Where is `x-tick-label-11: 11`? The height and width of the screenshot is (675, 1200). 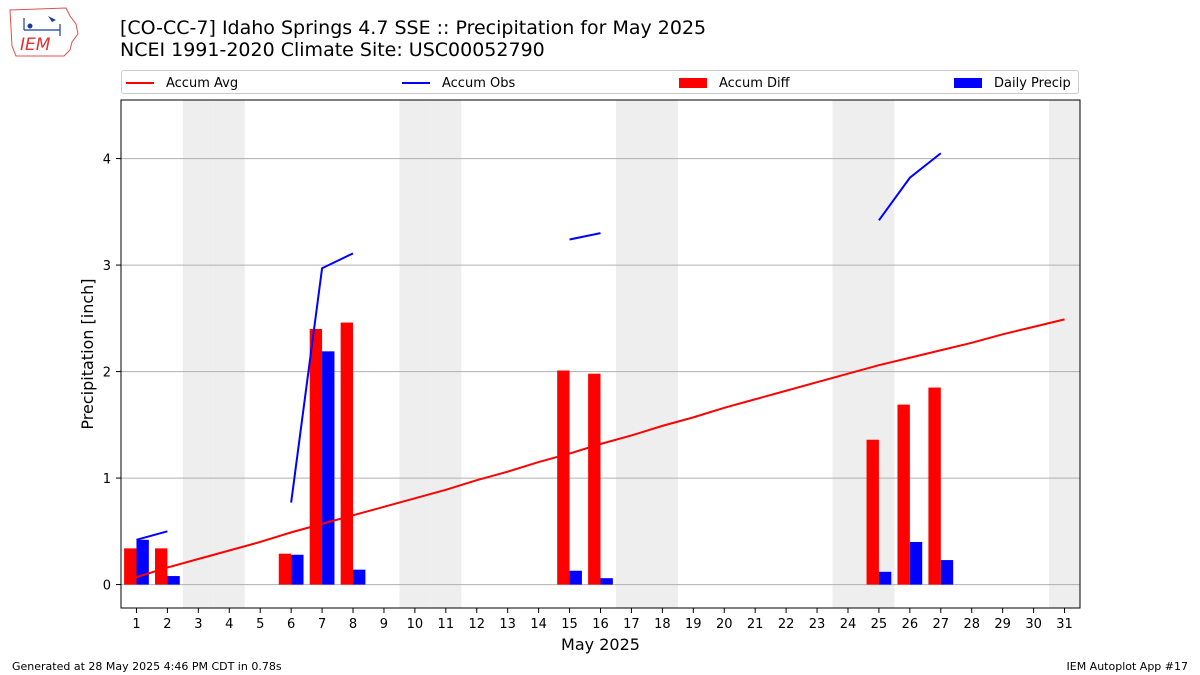
x-tick-label-11: 11 is located at coordinates (446, 624).